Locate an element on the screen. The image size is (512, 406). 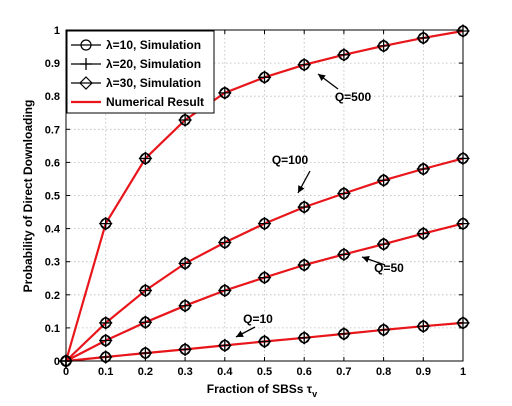
x-tick-label: 0.7 is located at coordinates (343, 372).